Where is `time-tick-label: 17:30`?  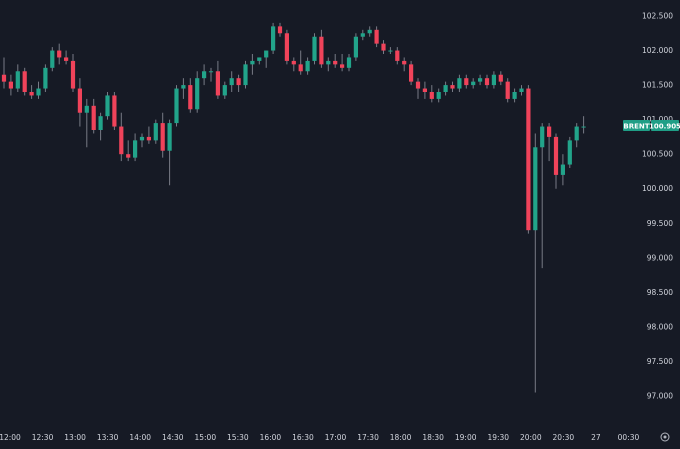 time-tick-label: 17:30 is located at coordinates (368, 437).